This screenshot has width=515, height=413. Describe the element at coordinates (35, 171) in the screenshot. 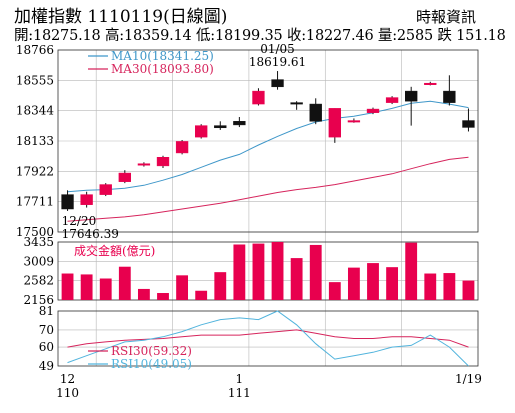

I see `price-tick-label: 17922` at that location.